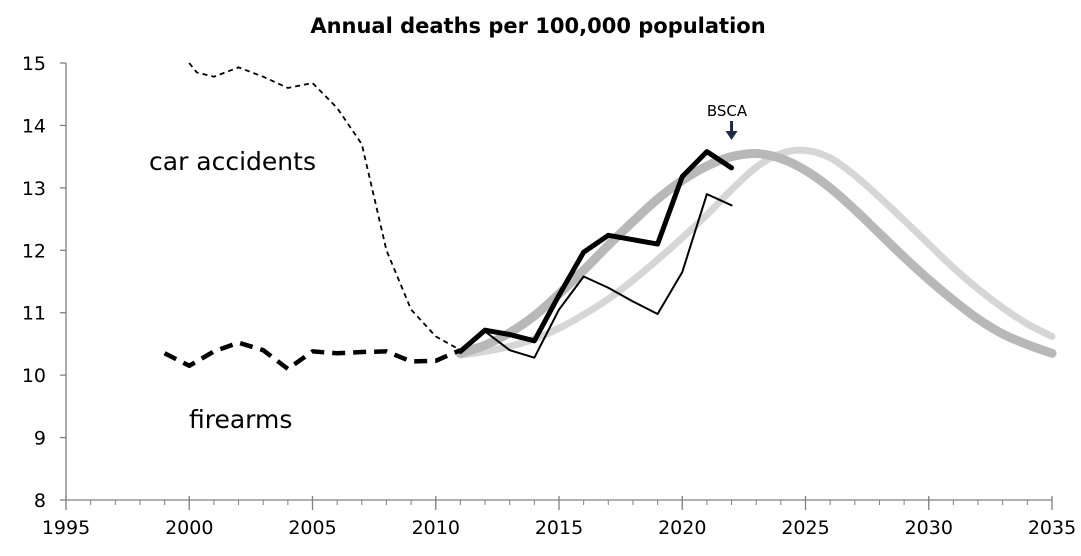 This screenshot has width=1081, height=556. What do you see at coordinates (731, 130) in the screenshot?
I see `bsca-arrow-icon` at bounding box center [731, 130].